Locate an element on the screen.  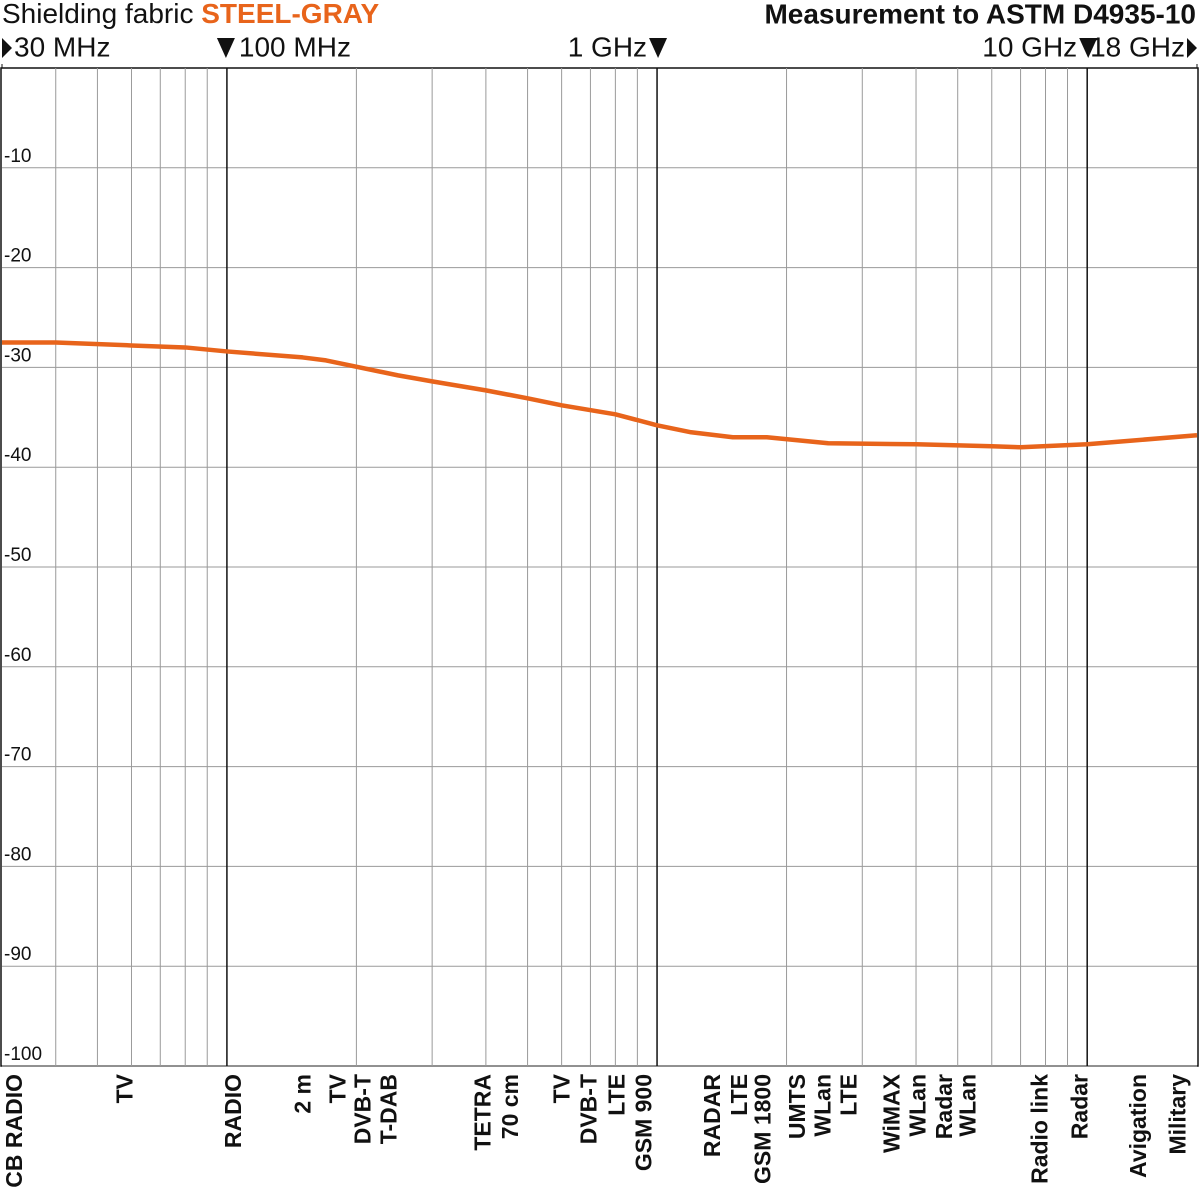
band-label: Avigation is located at coordinates (1138, 1126).